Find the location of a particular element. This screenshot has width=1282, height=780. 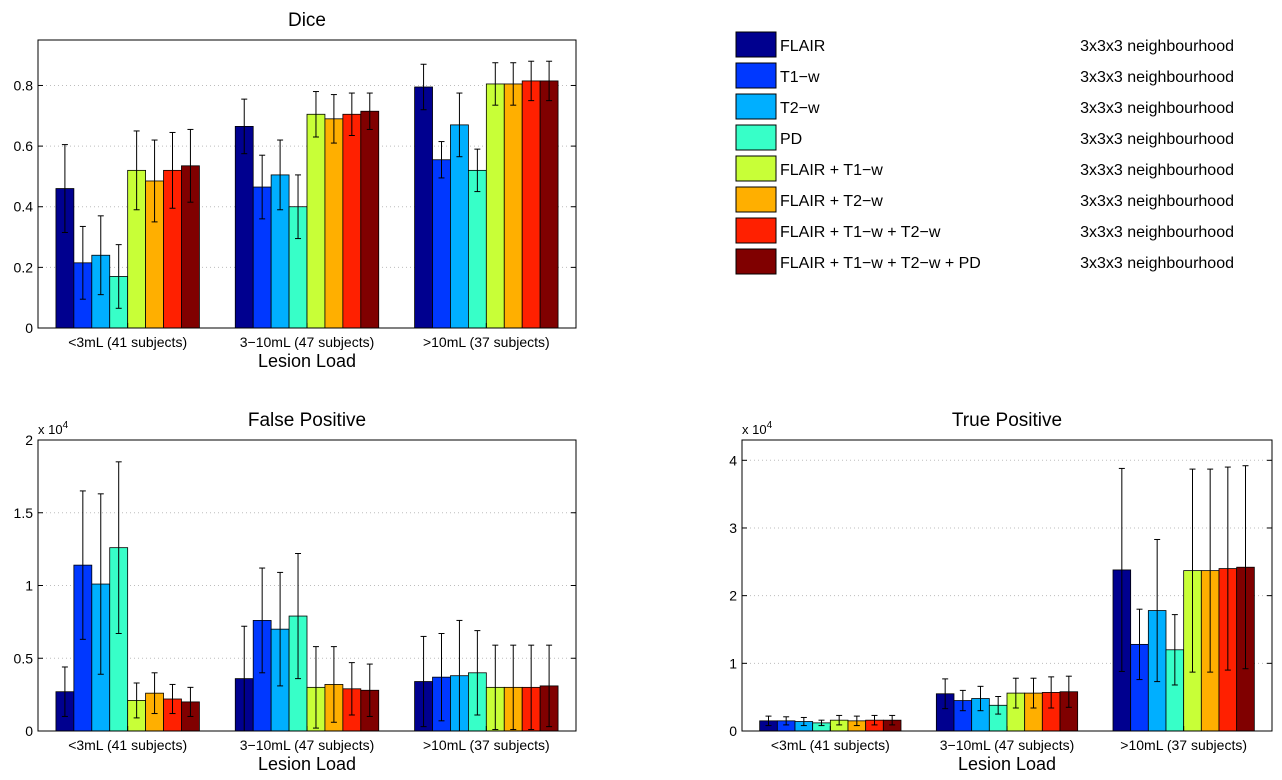

chart-title: False Positive is located at coordinates (307, 420).